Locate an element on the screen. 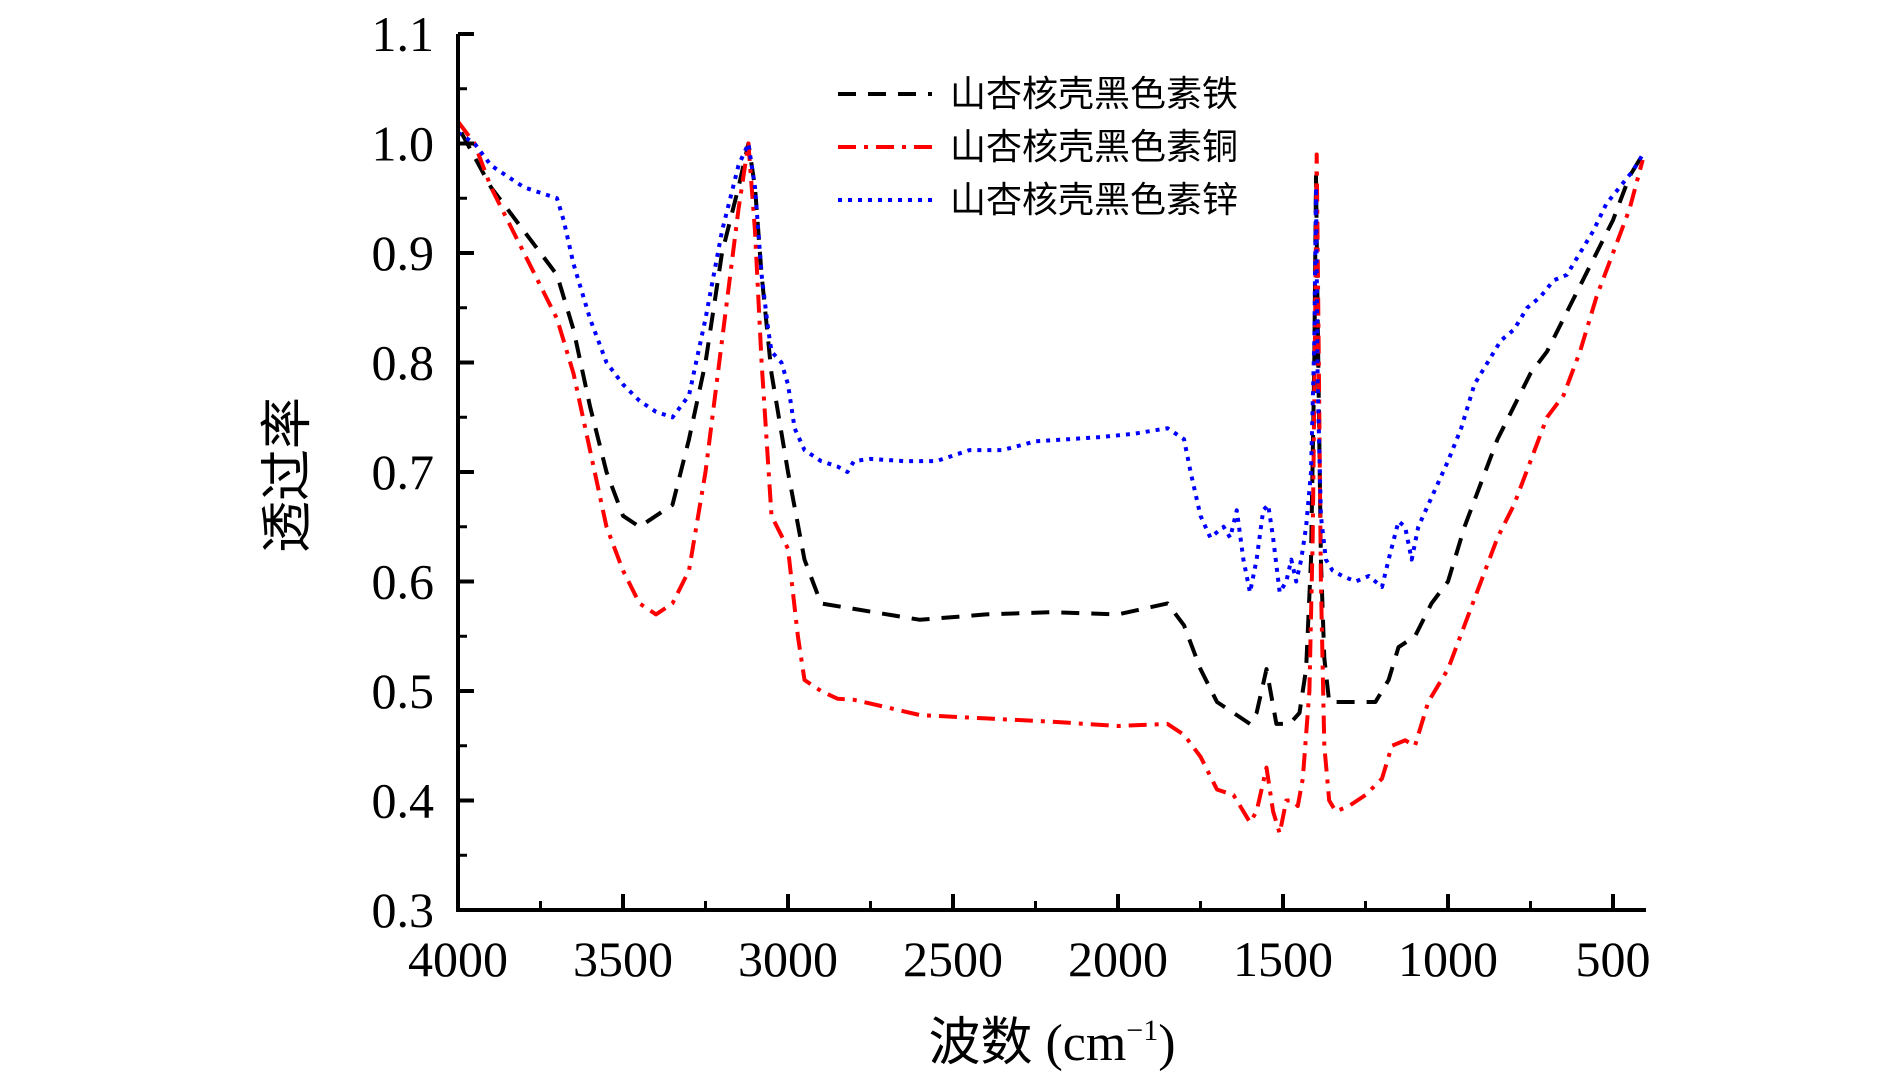 The image size is (1890, 1082). y-tick-label: 1.1 is located at coordinates (403, 34).